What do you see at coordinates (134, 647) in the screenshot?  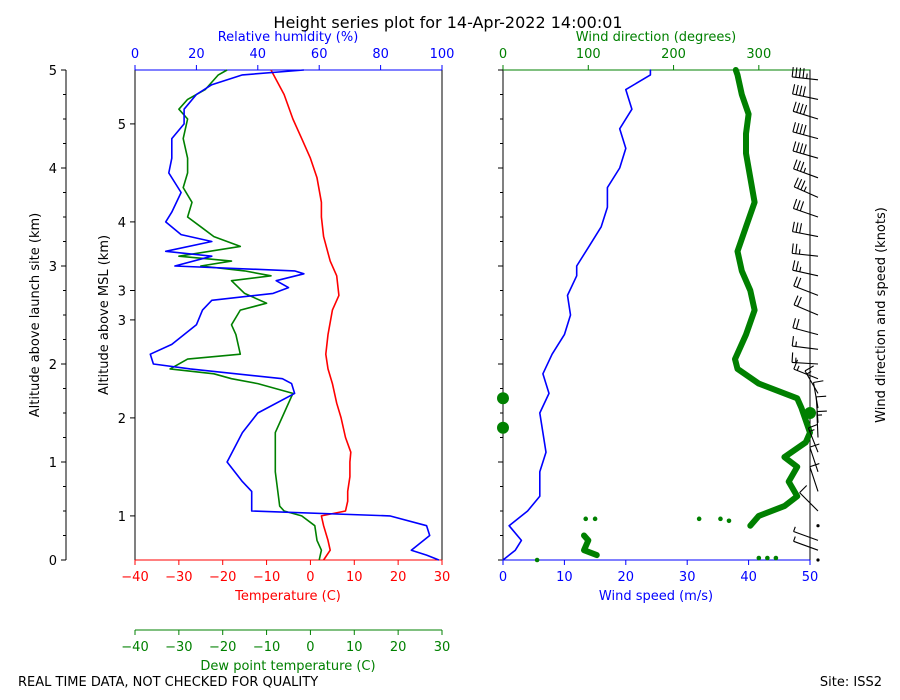 I see `dewpoint-tick-label: −40` at bounding box center [134, 647].